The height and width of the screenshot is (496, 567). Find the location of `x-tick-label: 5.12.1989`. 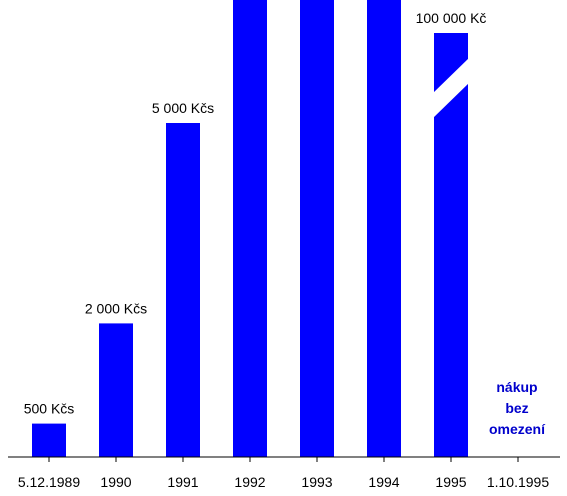

x-tick-label: 5.12.1989 is located at coordinates (49, 482).